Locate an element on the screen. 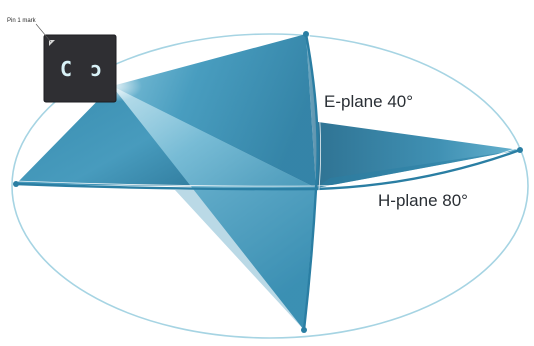 The width and height of the screenshot is (534, 346). e-plane-axis is located at coordinates (310, 182).